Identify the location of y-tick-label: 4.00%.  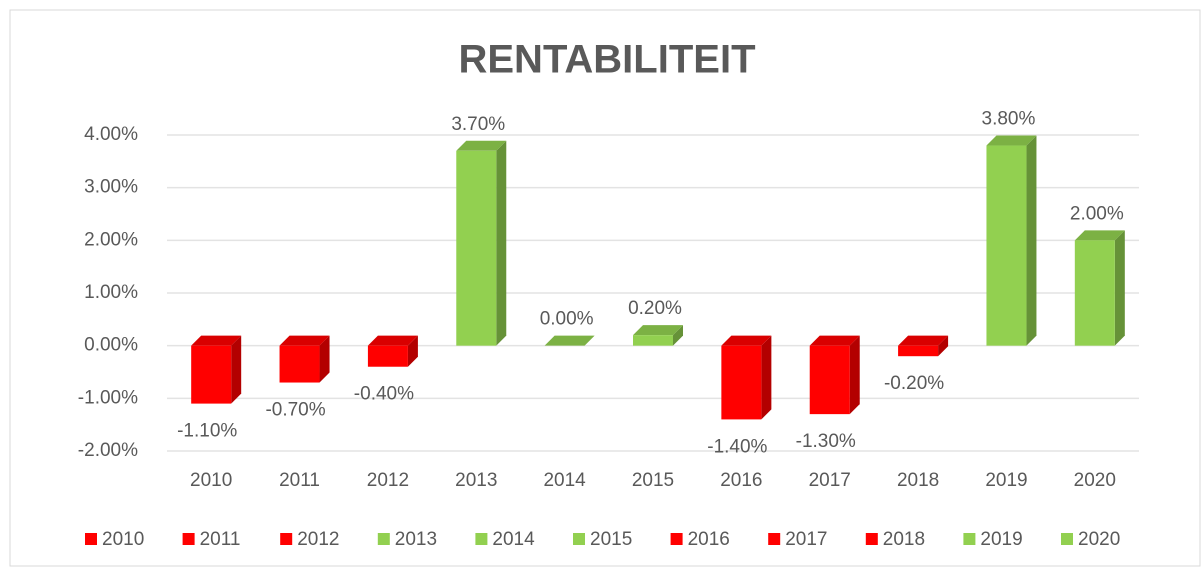
(111, 134).